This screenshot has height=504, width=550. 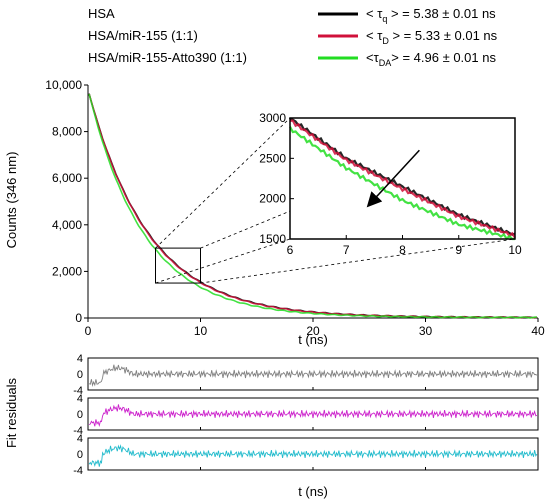 What do you see at coordinates (11, 412) in the screenshot?
I see `residuals-y-axis-label: Fit residuals` at bounding box center [11, 412].